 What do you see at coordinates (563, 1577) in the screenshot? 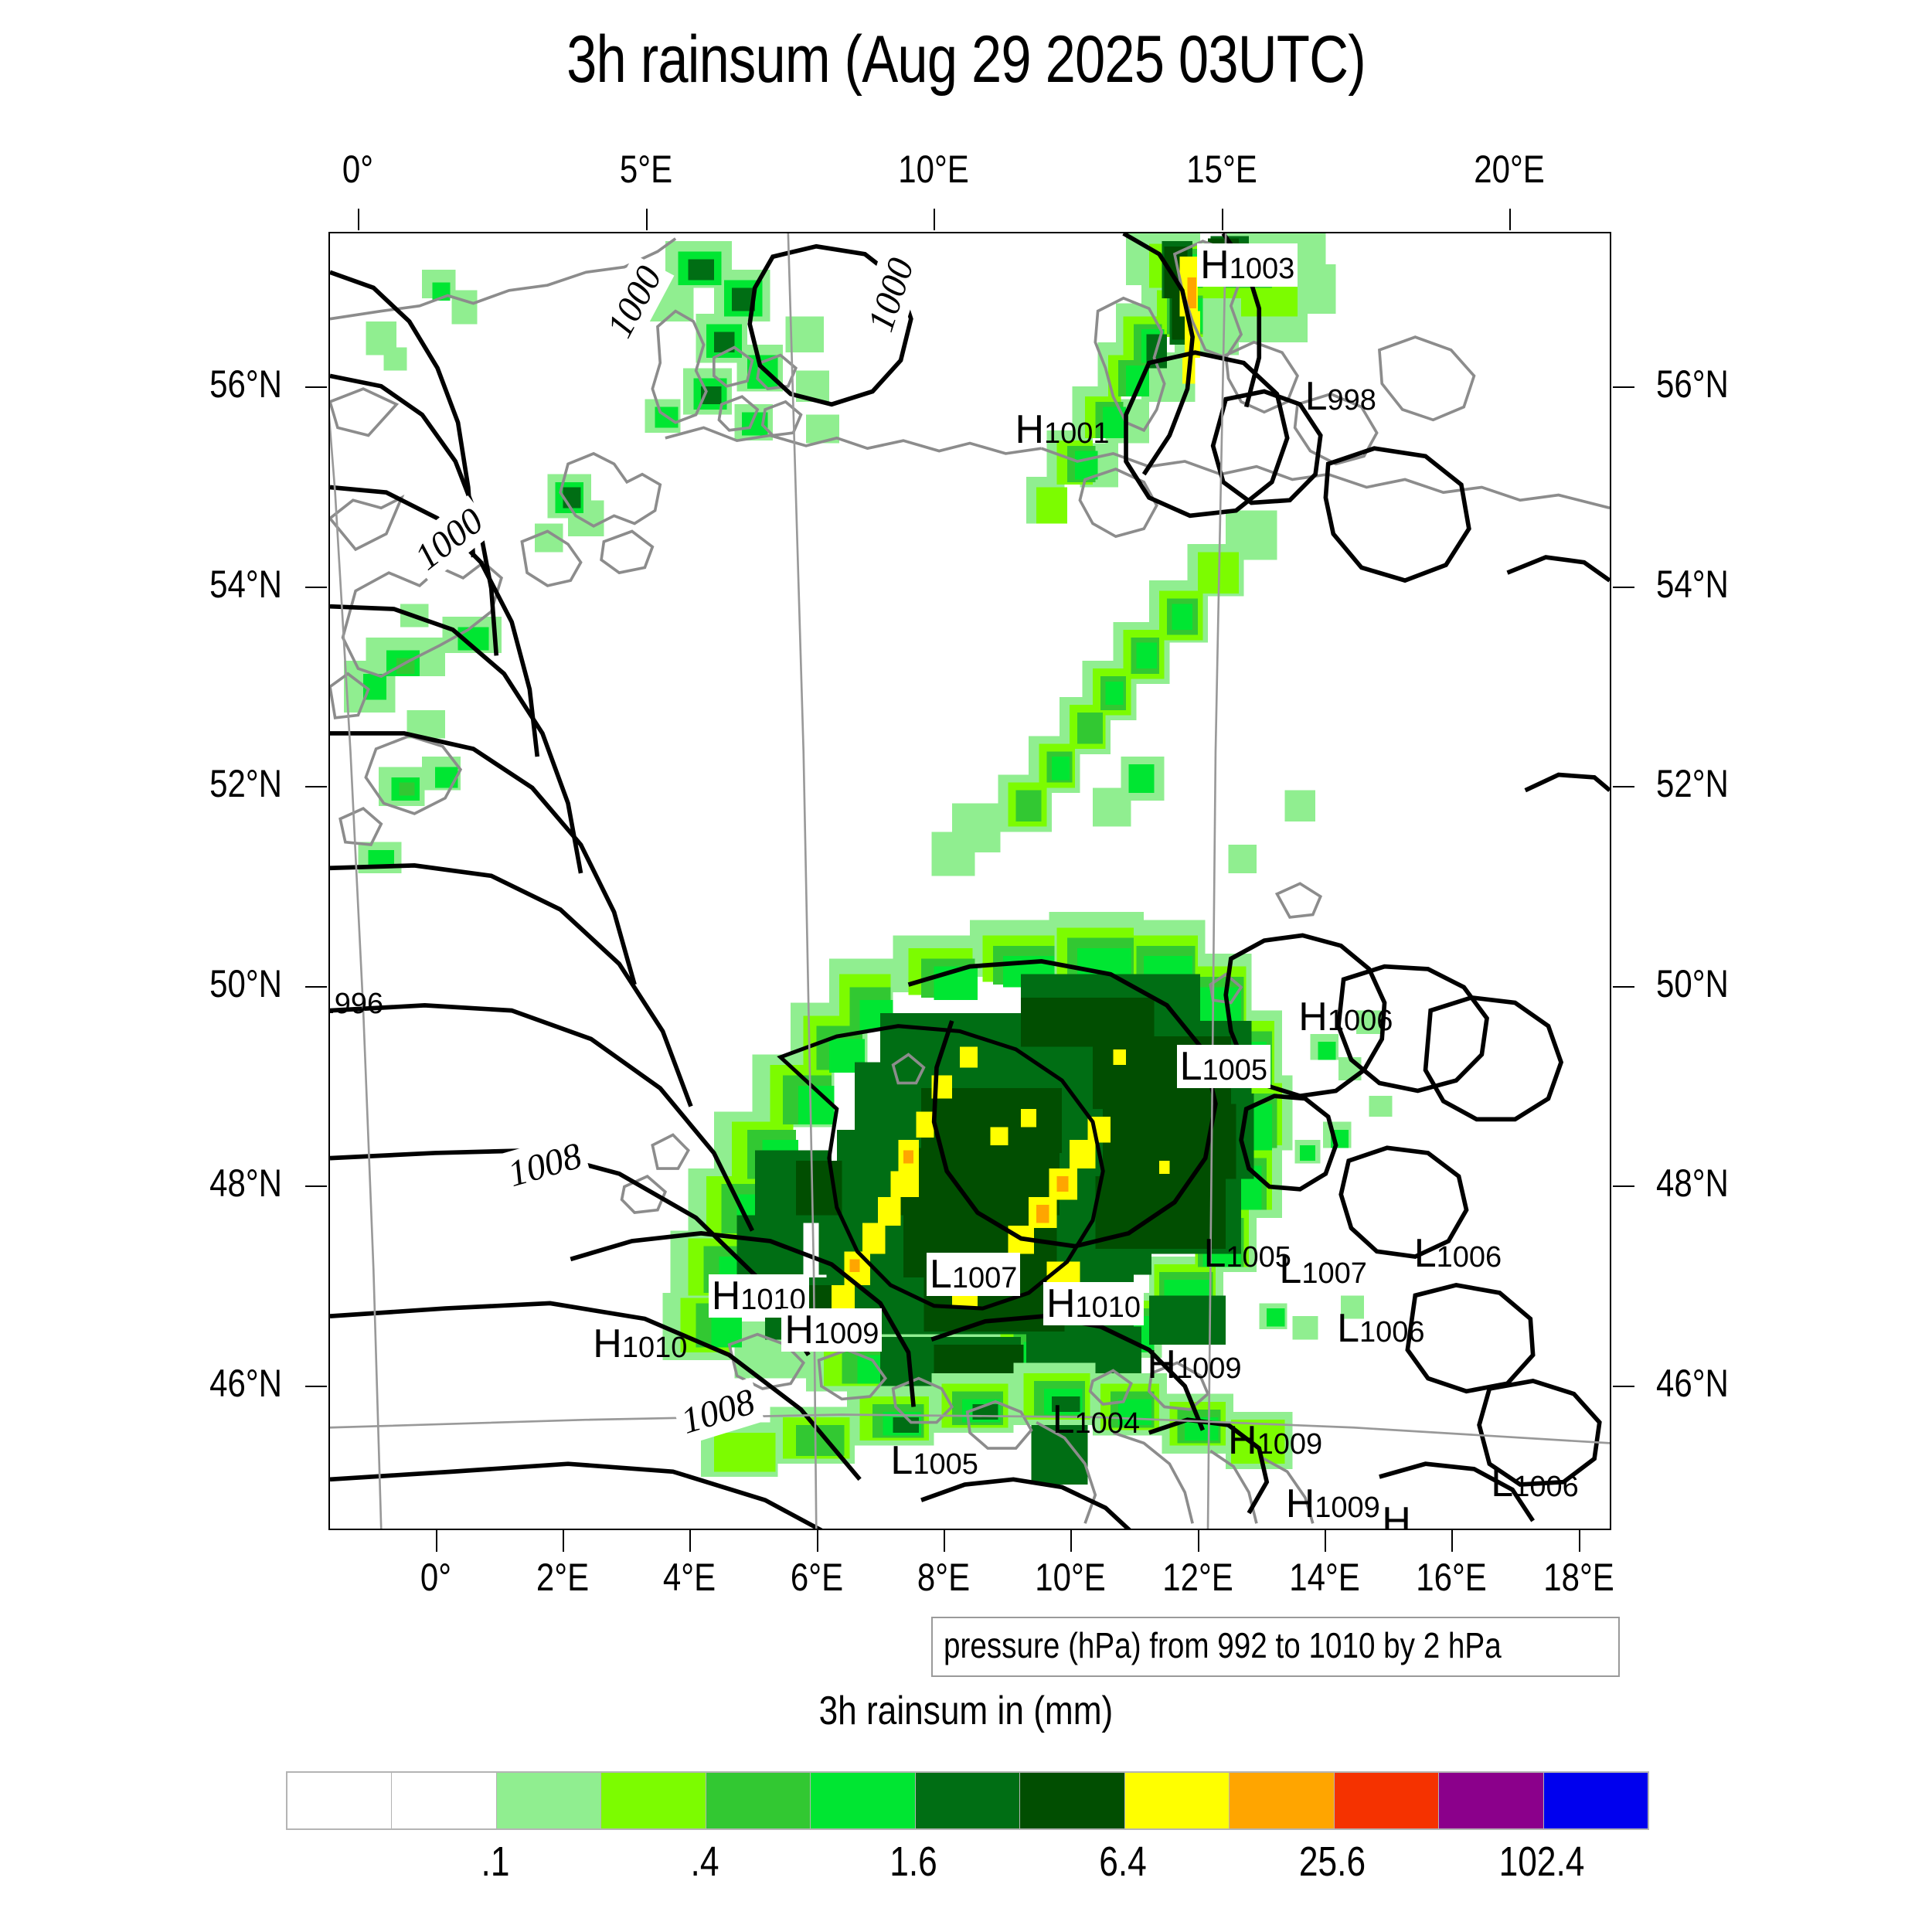
I see `lon-label-bottom-1: 2°E` at bounding box center [563, 1577].